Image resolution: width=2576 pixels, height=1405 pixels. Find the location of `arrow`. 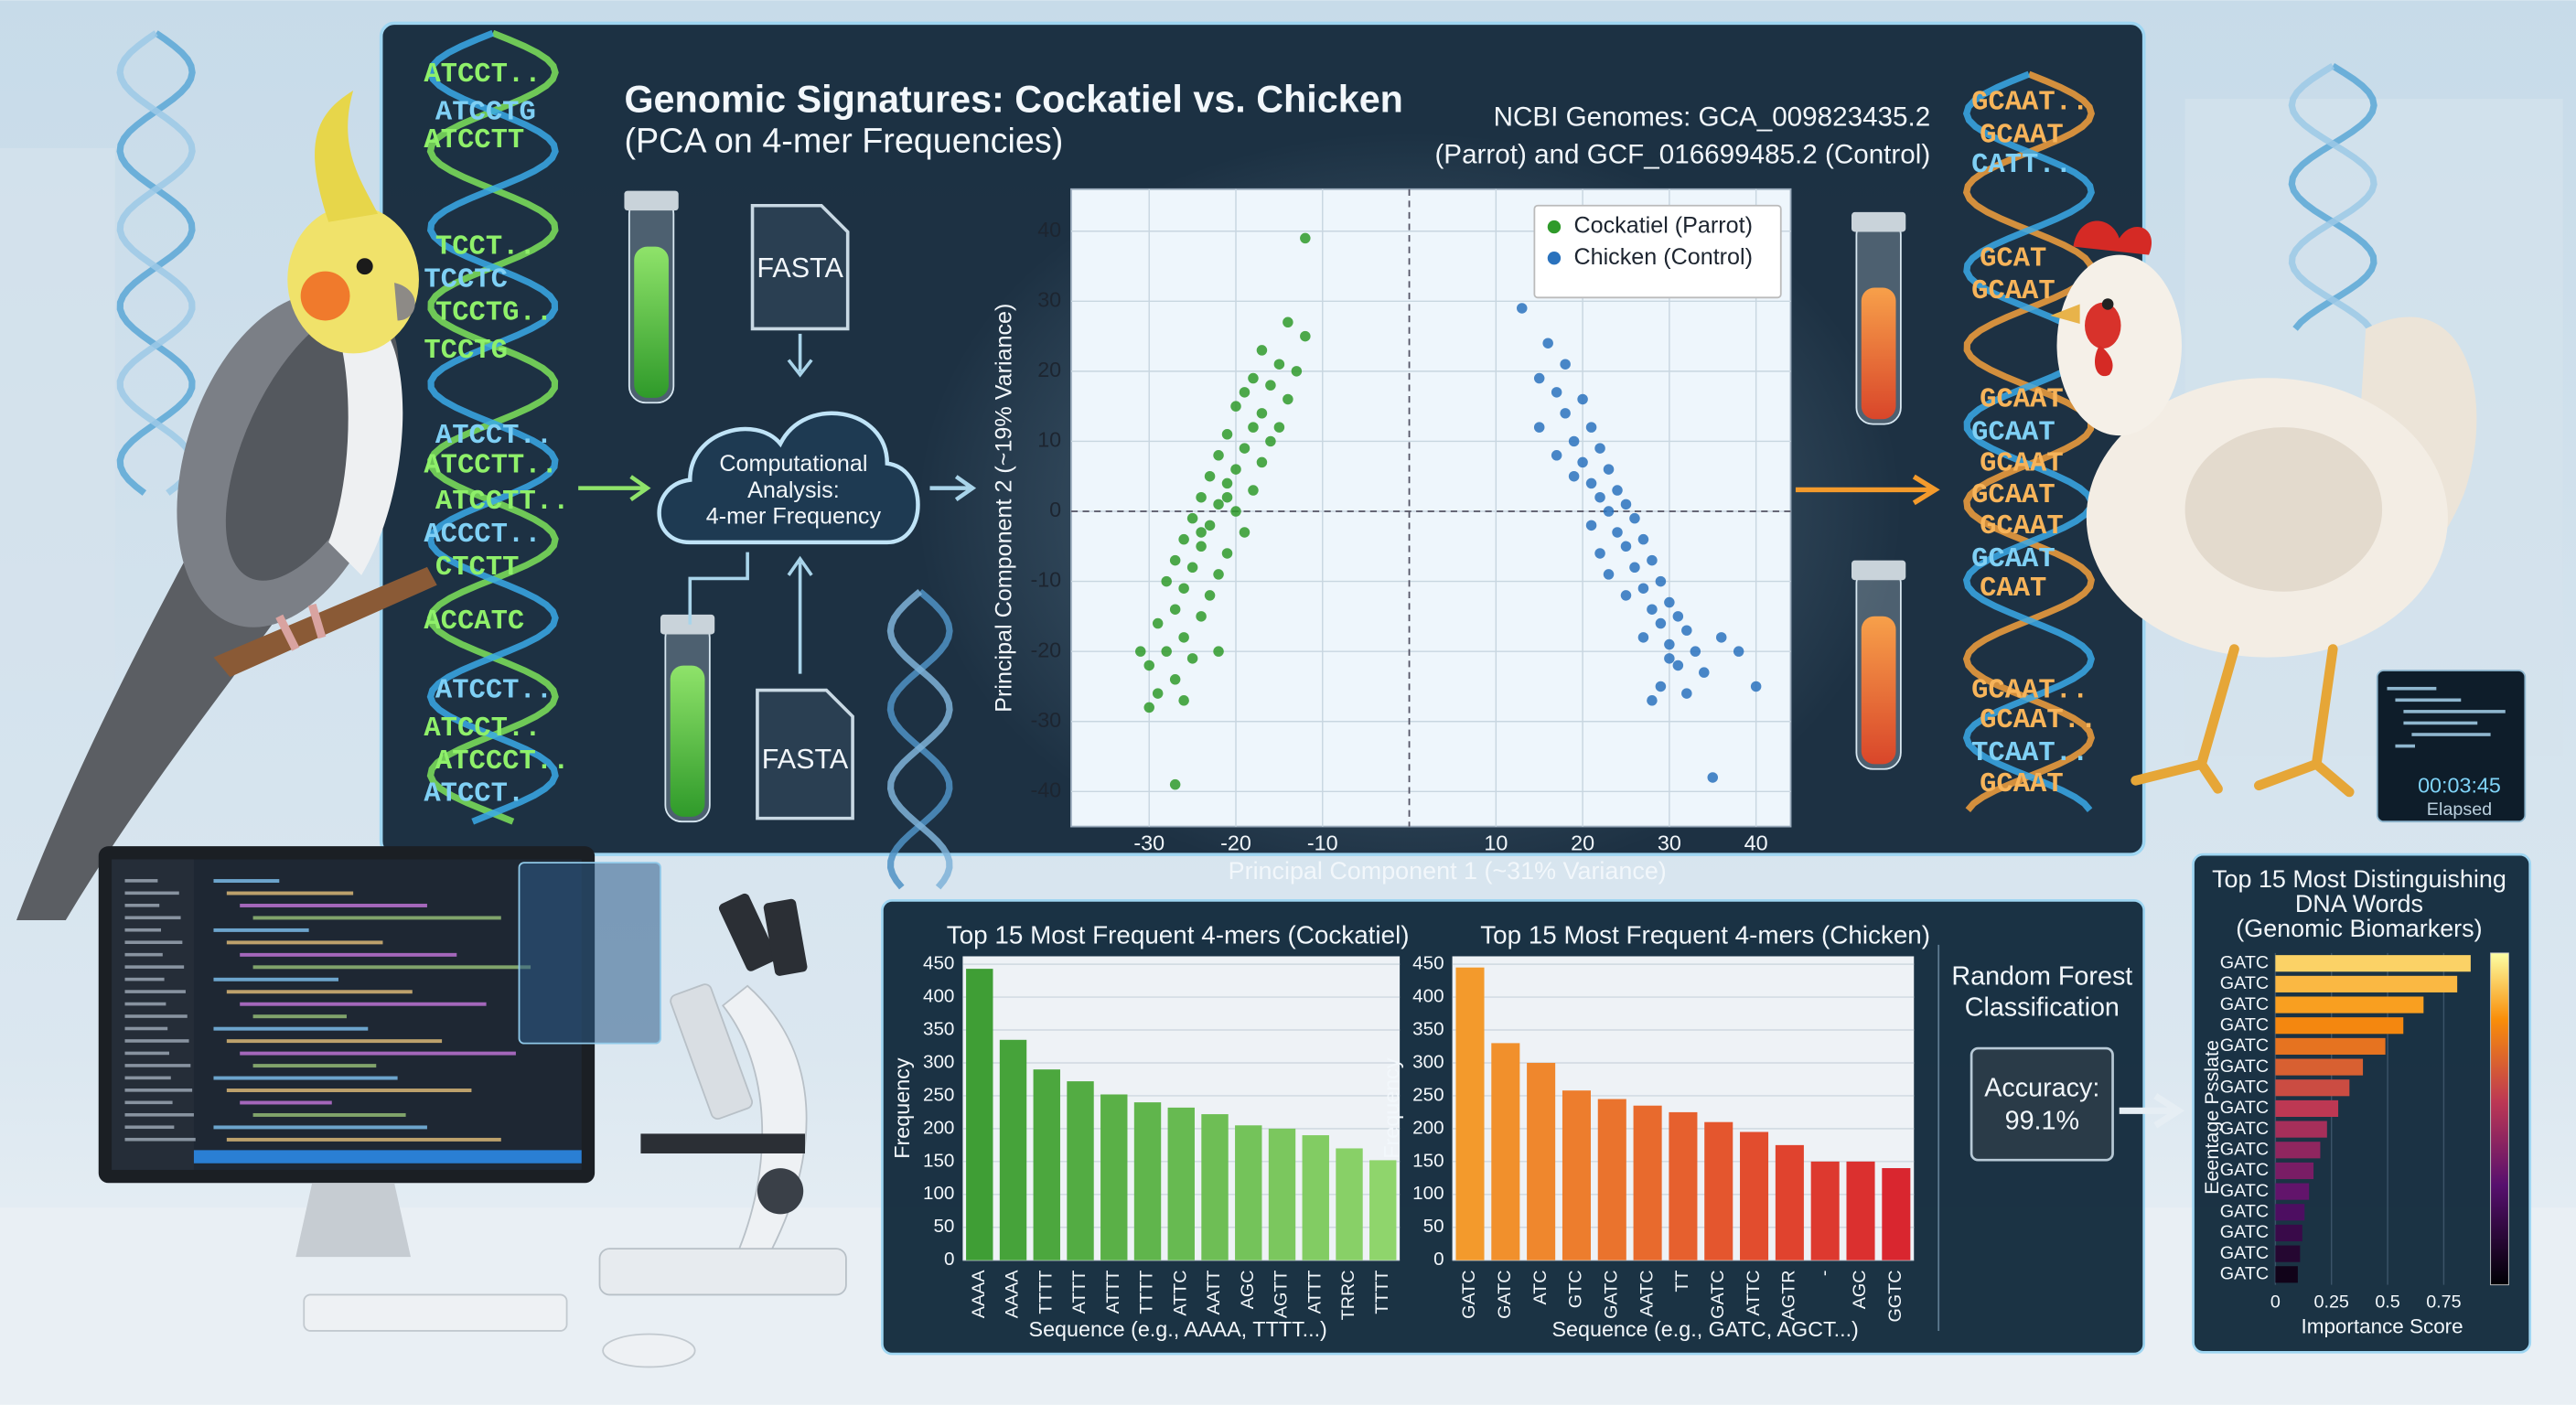

arrow is located at coordinates (1868, 490).